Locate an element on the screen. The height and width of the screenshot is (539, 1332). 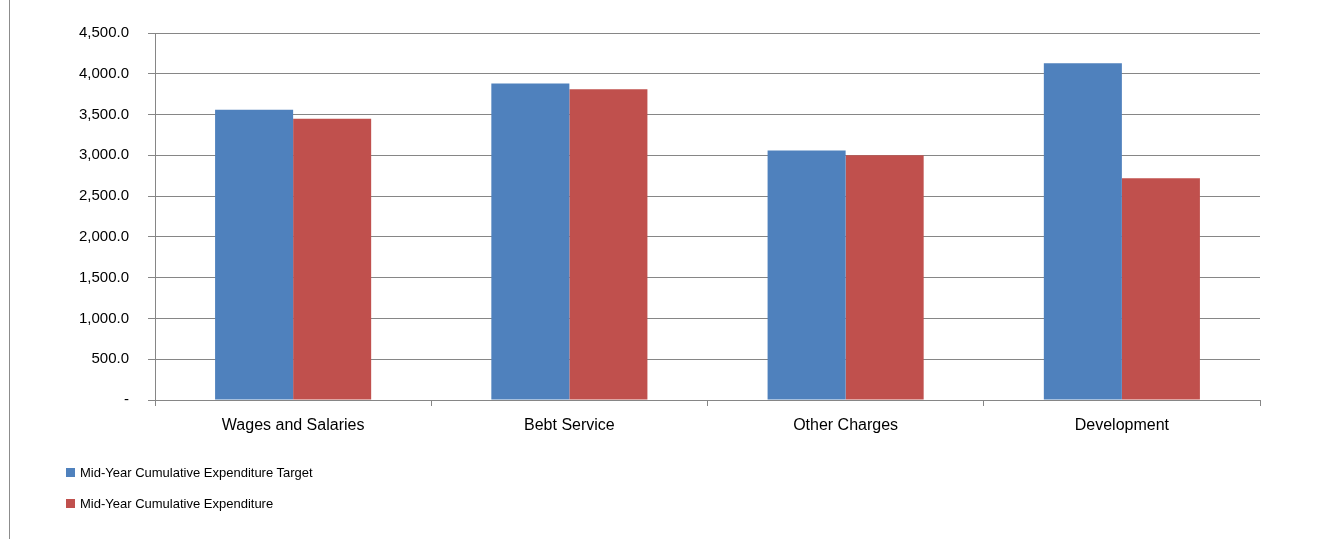
y-tick-label: - is located at coordinates (126, 399).